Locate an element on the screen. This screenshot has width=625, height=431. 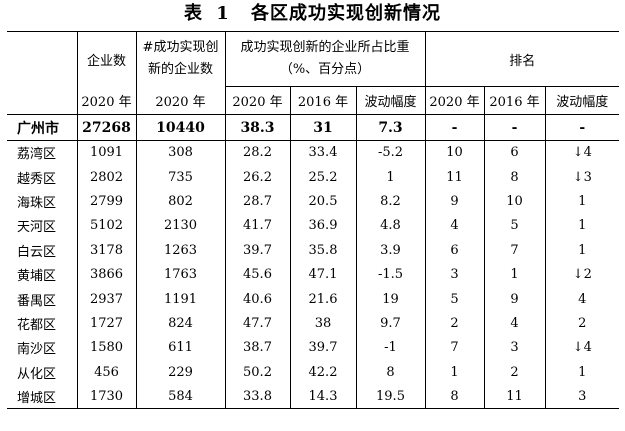
share-change: -1.5 is located at coordinates (390, 274).